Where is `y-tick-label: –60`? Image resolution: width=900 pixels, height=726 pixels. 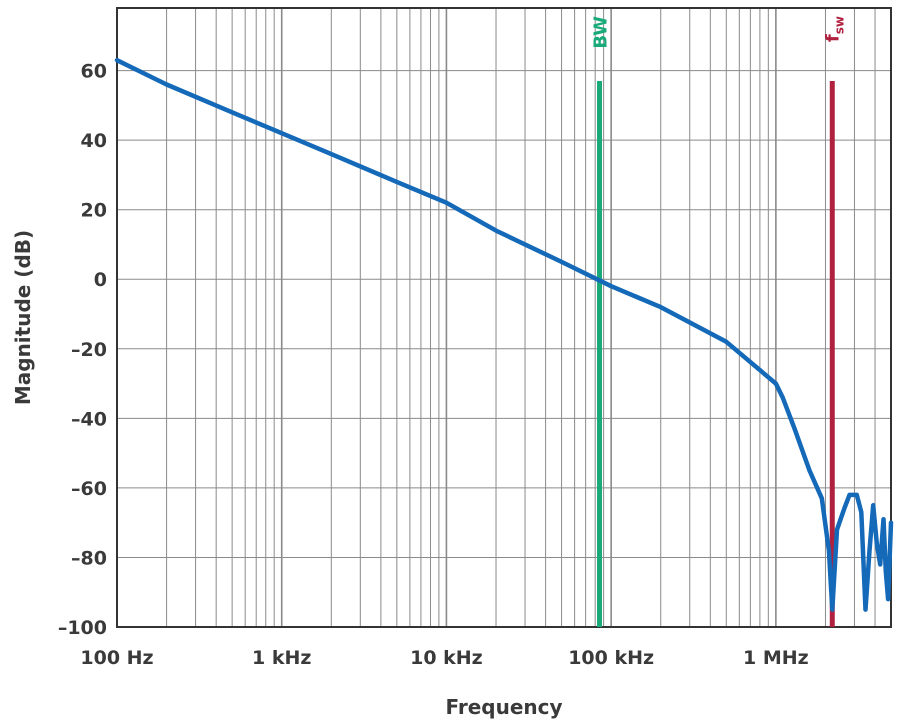
y-tick-label: –60 is located at coordinates (89, 489).